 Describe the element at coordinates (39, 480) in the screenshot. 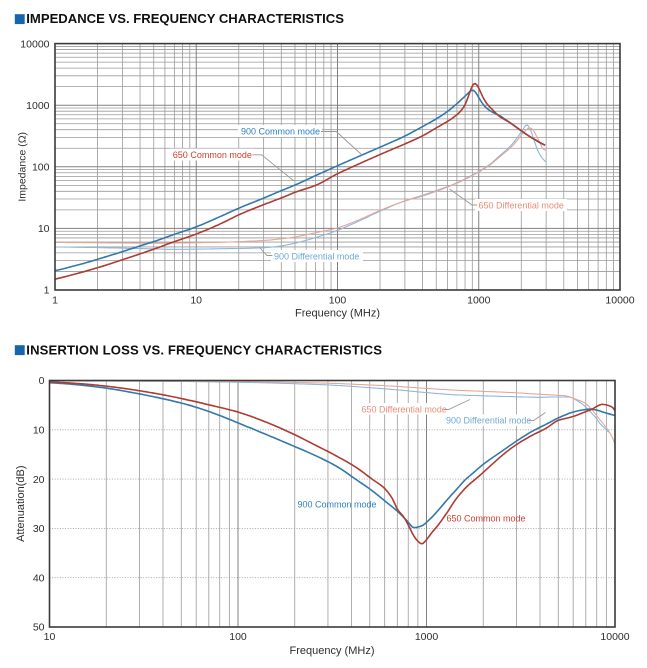

I see `svg-text: 20` at that location.